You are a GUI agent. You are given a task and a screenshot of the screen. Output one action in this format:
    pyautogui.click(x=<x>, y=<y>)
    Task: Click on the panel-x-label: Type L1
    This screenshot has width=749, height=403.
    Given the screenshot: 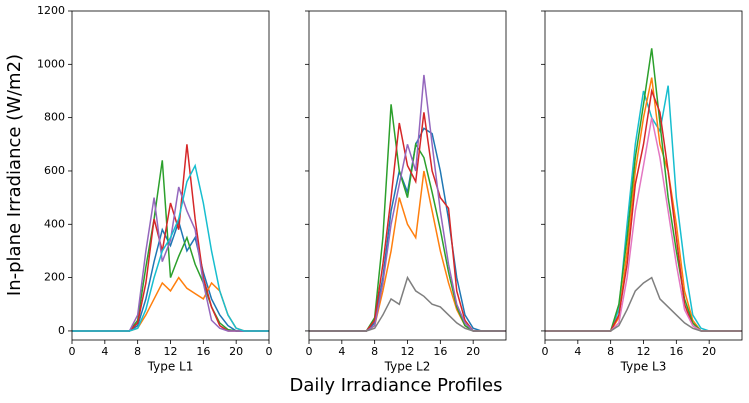 What is the action you would take?
    pyautogui.click(x=170, y=367)
    